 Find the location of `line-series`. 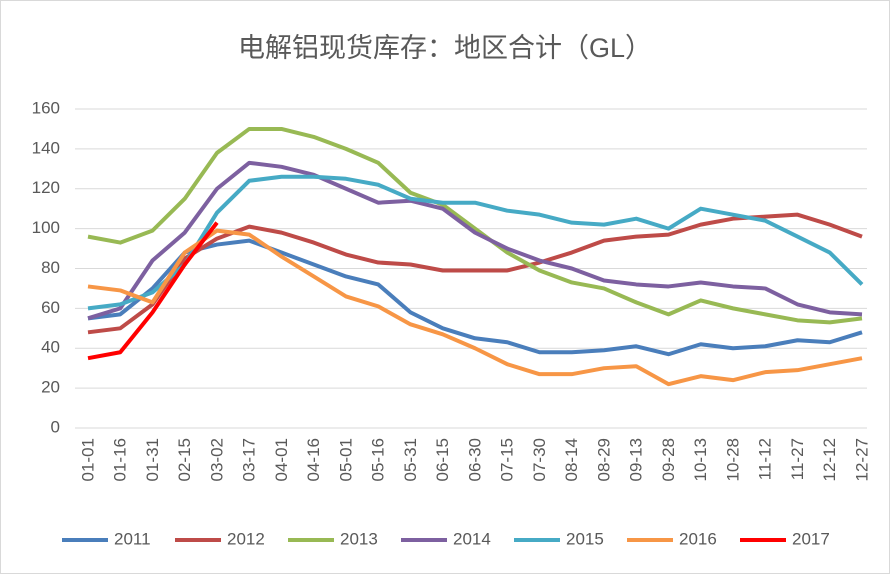

line-series is located at coordinates (153, 291).